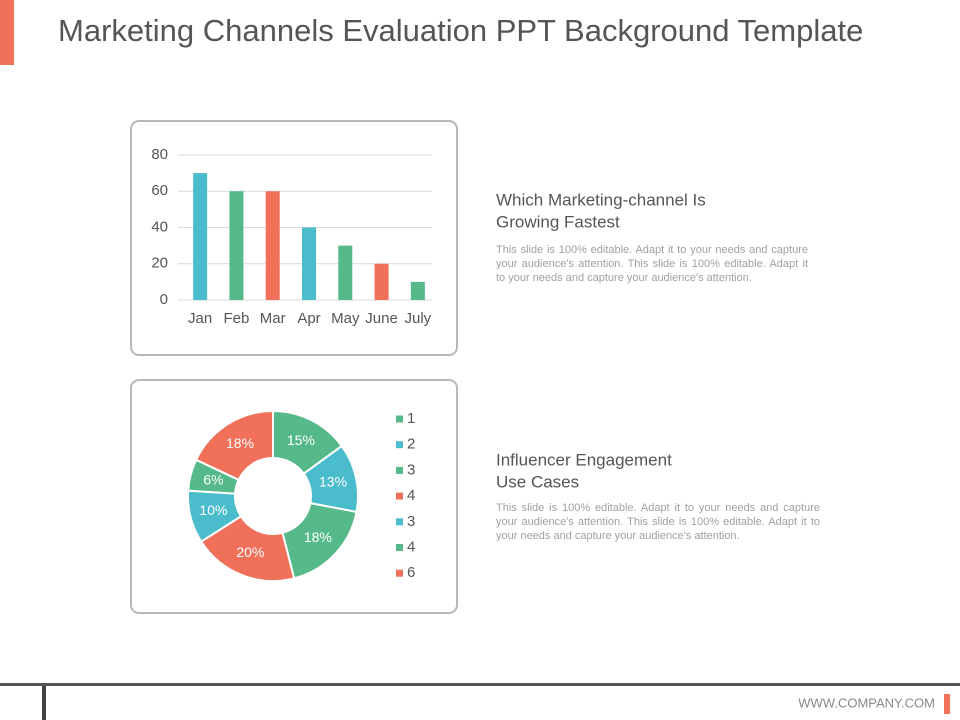 This screenshot has width=960, height=720. What do you see at coordinates (250, 552) in the screenshot?
I see `data-label: 20%` at bounding box center [250, 552].